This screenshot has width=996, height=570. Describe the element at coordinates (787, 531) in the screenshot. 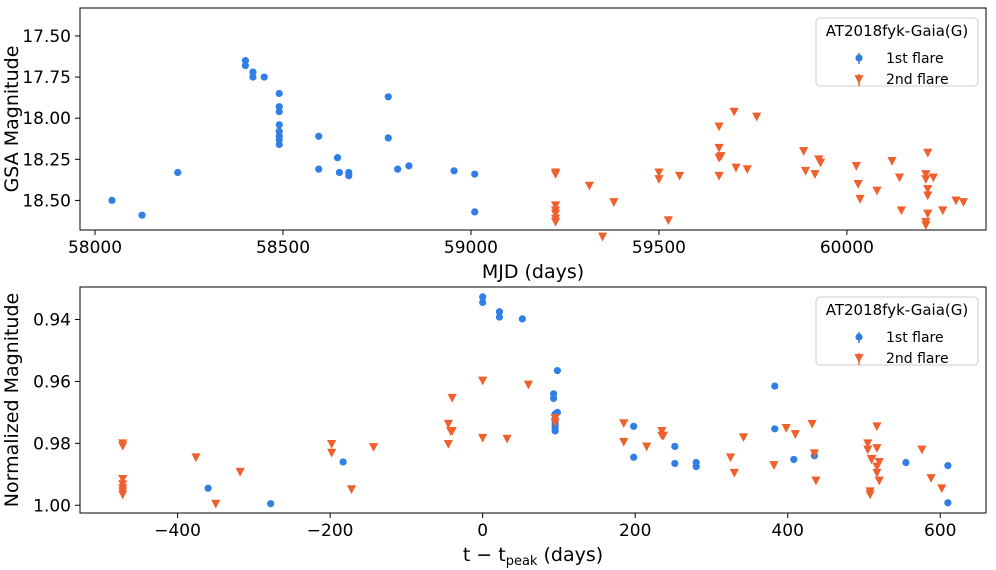

I see `x-tick-label: 400` at that location.